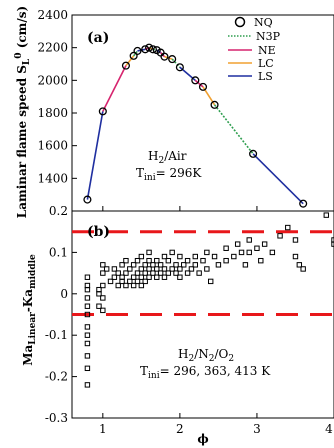 Image resolution: width=334 pixels, height=448 pixels. Describe the element at coordinates (64, 294) in the screenshot. I see `b-y-tick-label: 0` at that location.